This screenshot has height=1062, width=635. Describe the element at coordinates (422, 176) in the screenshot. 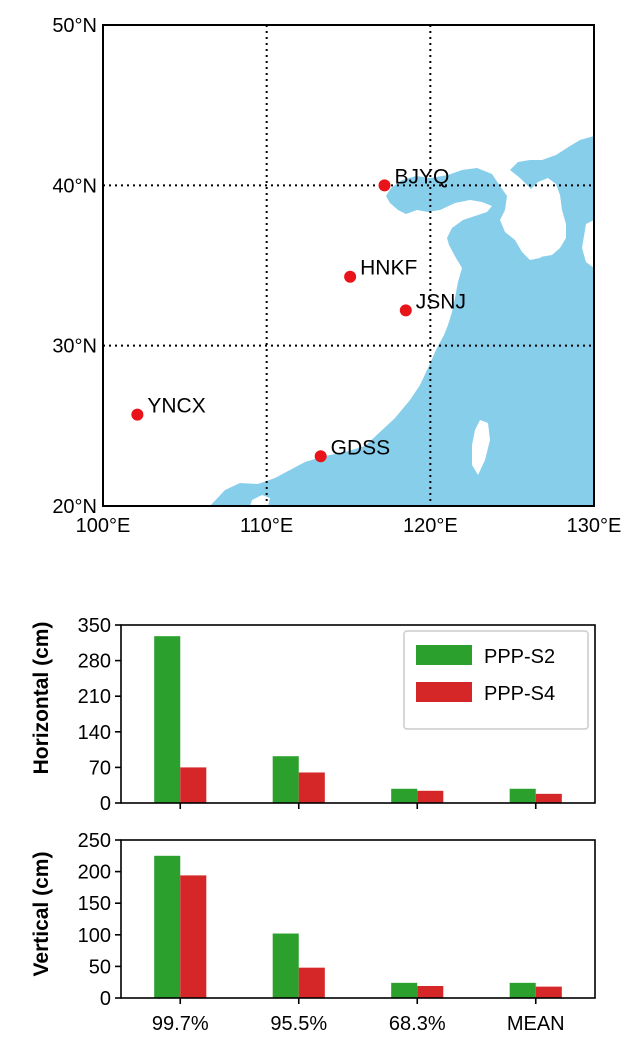

I see `station-label-bjyq: BJYQ` at that location.